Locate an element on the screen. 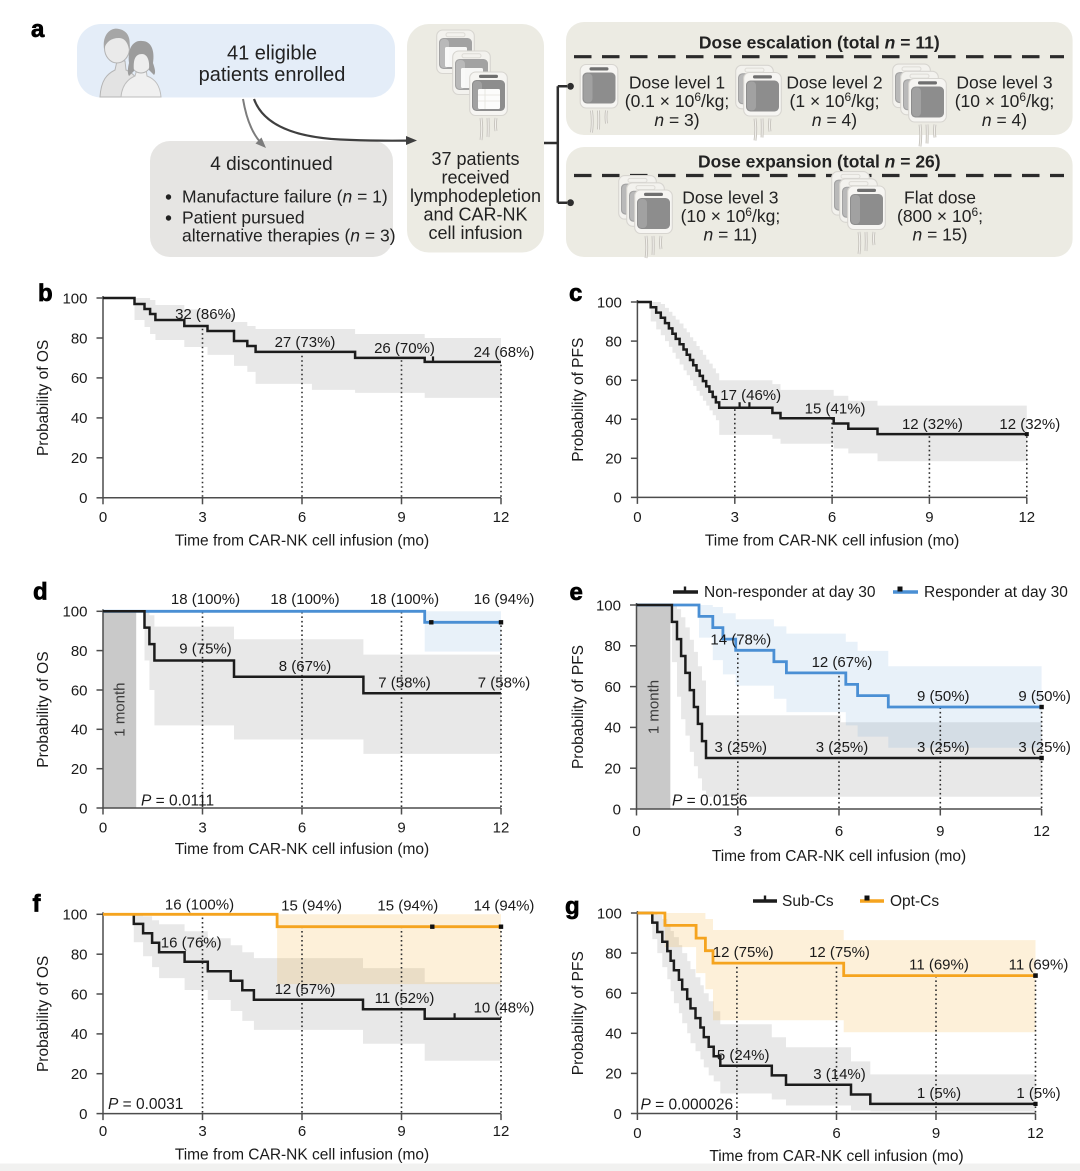 The width and height of the screenshot is (1080, 1171). svg-text: P = 0.000026 is located at coordinates (687, 1105).